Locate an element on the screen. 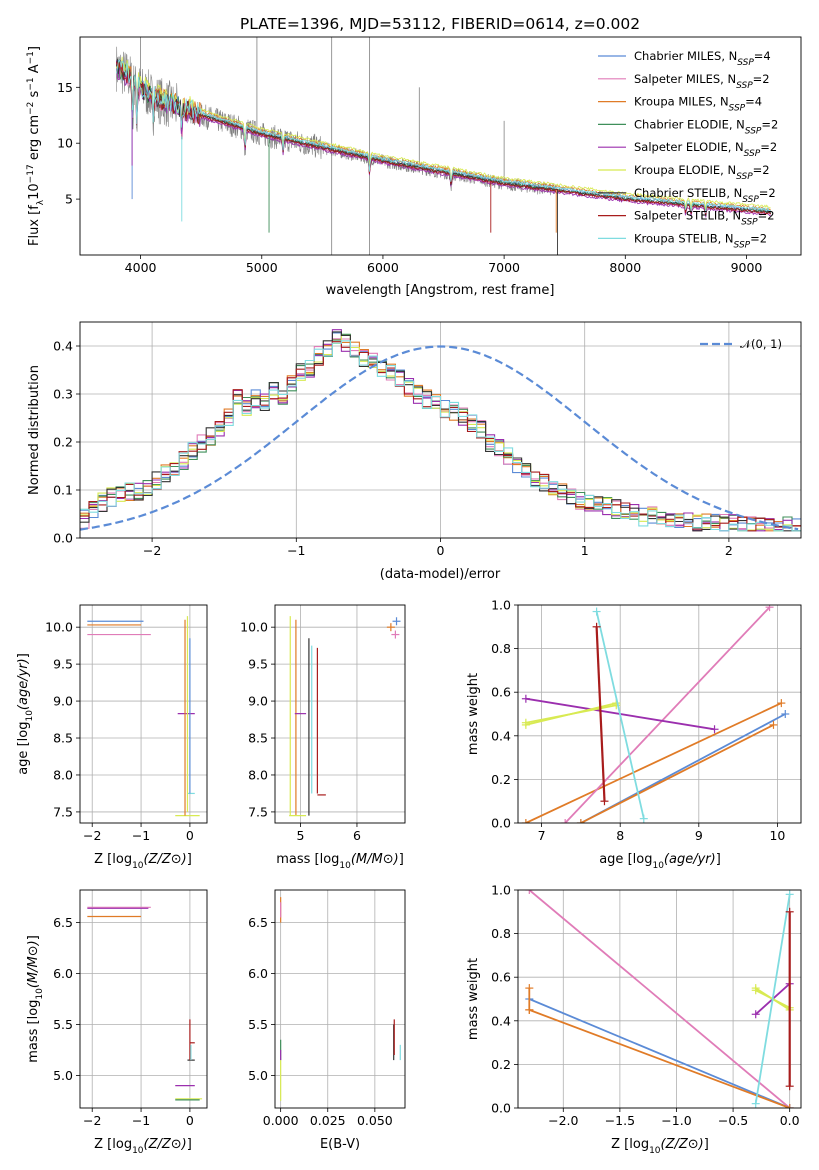 The height and width of the screenshot is (1170, 819). x-tick-label: 8000 is located at coordinates (625, 267).